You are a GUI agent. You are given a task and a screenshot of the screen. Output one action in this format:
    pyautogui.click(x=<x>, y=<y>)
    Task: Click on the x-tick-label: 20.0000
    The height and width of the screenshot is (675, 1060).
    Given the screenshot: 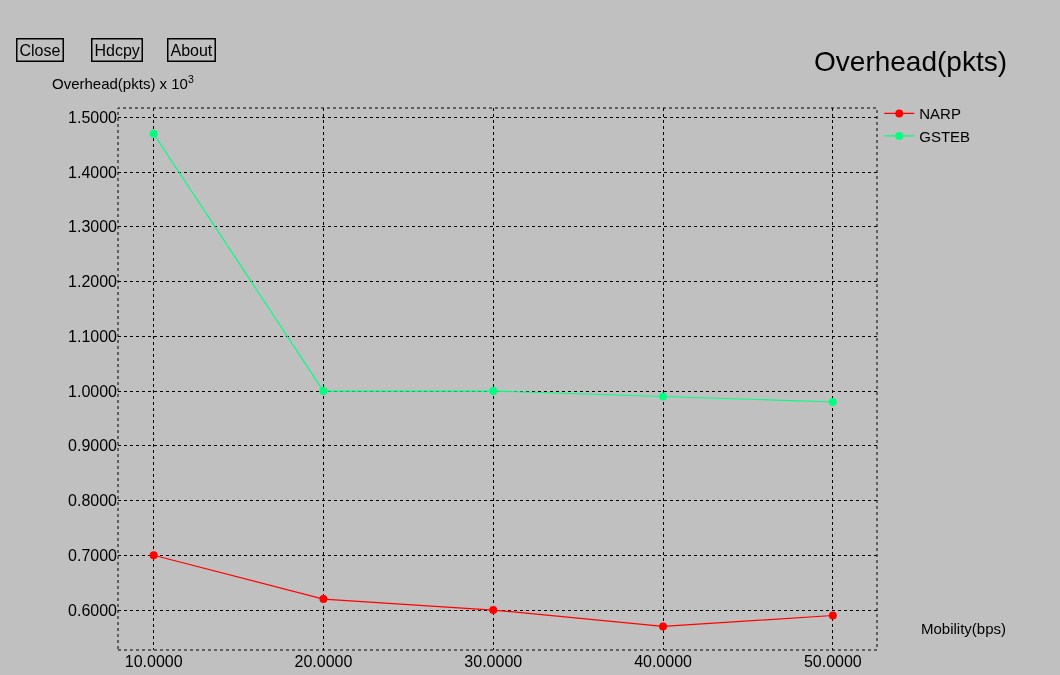 What is the action you would take?
    pyautogui.click(x=323, y=661)
    